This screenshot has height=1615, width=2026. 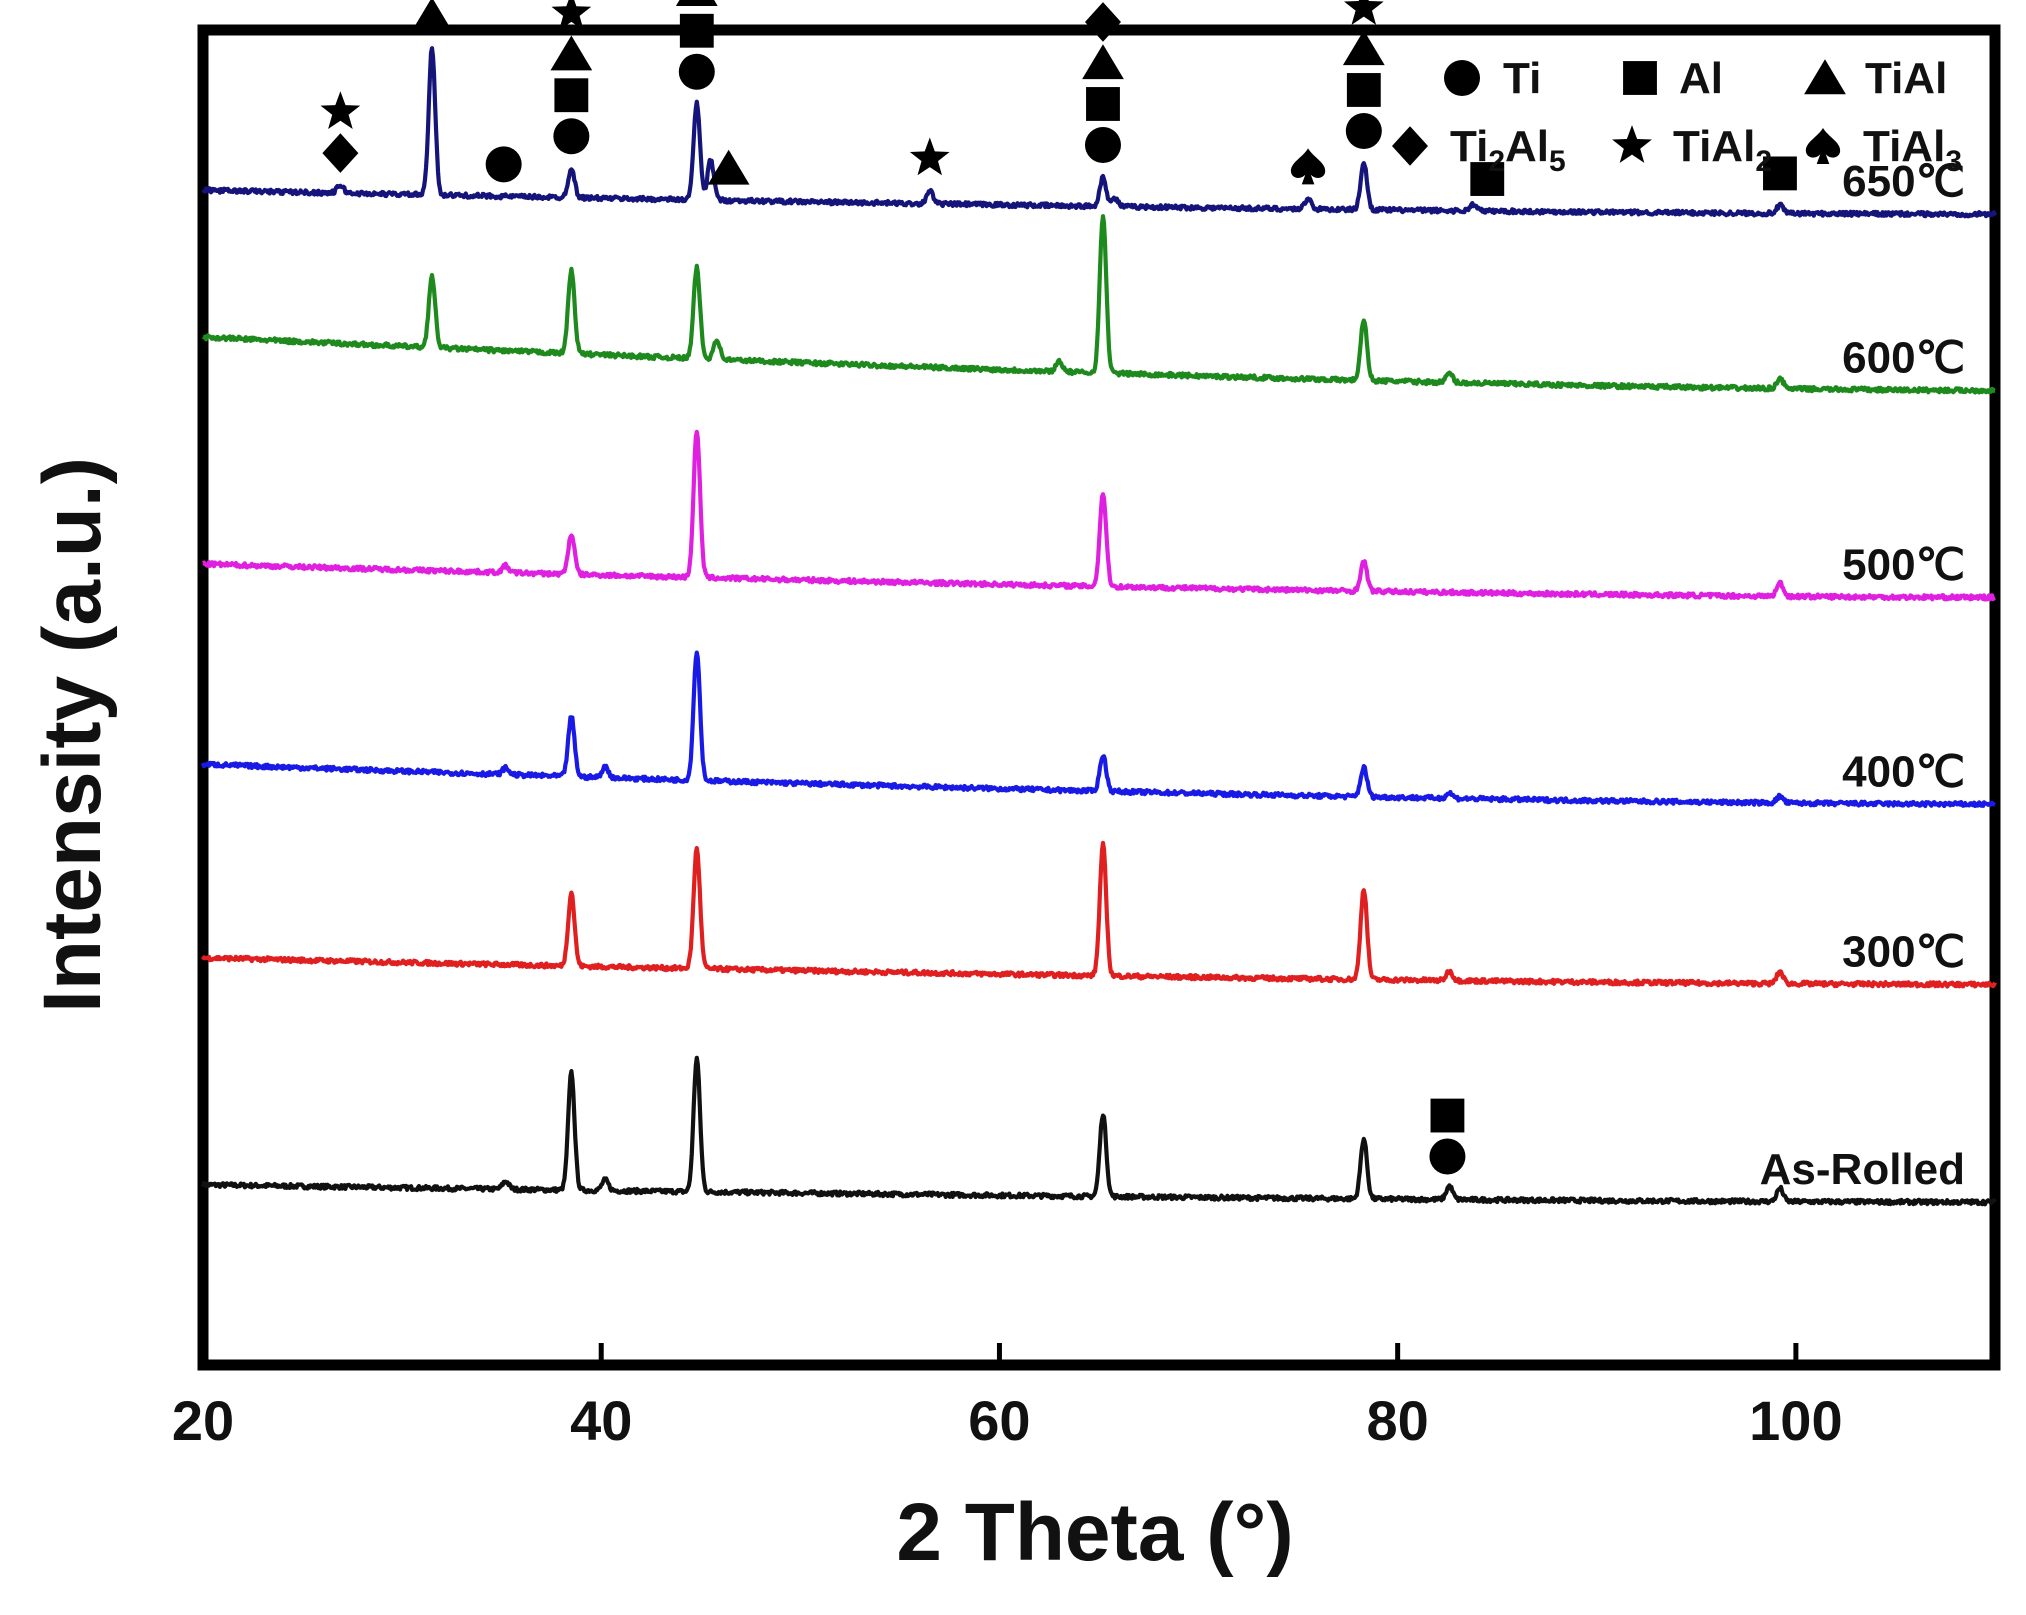 I want to click on legend-triangle-icon, so click(x=1825, y=77).